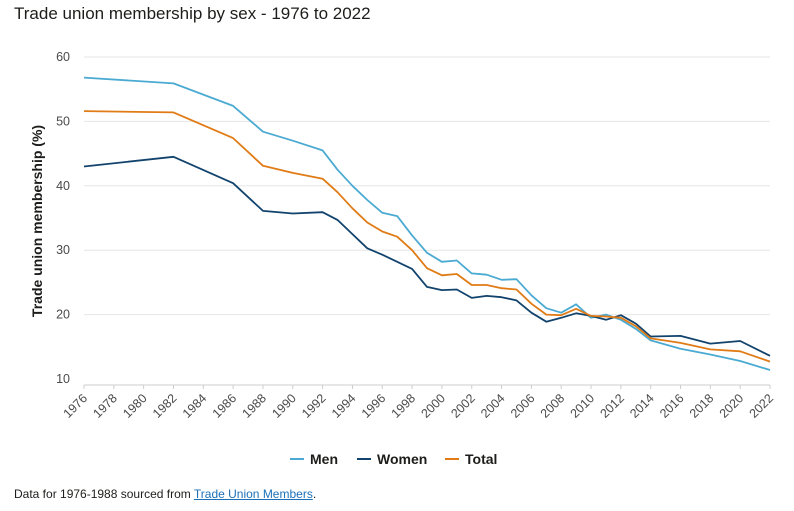 Image resolution: width=794 pixels, height=511 pixels. What do you see at coordinates (63, 186) in the screenshot?
I see `y-tick-label: 40` at bounding box center [63, 186].